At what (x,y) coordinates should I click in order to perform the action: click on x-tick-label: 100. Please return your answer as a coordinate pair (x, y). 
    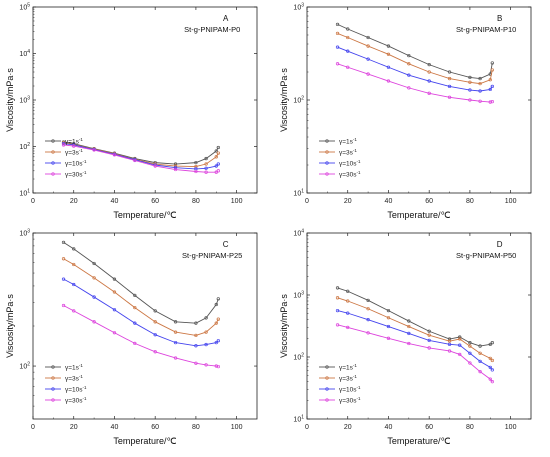
    Looking at the image, I should click on (237, 427).